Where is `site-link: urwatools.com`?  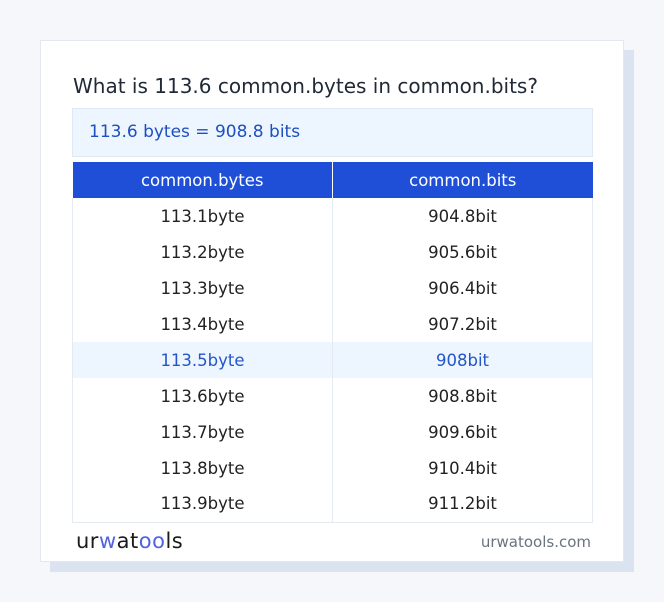
site-link: urwatools.com is located at coordinates (535, 542).